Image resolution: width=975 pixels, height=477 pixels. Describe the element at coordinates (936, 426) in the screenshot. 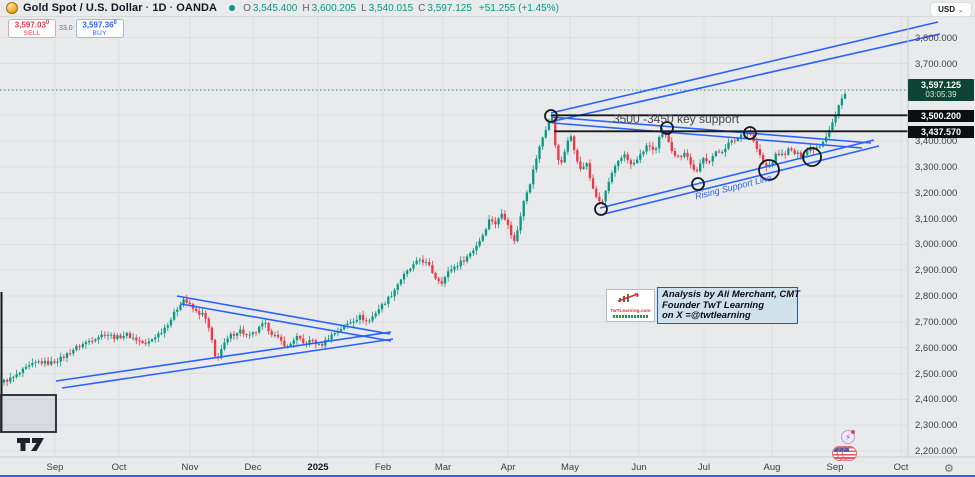

I see `price-axis-label: 2,300.000` at that location.